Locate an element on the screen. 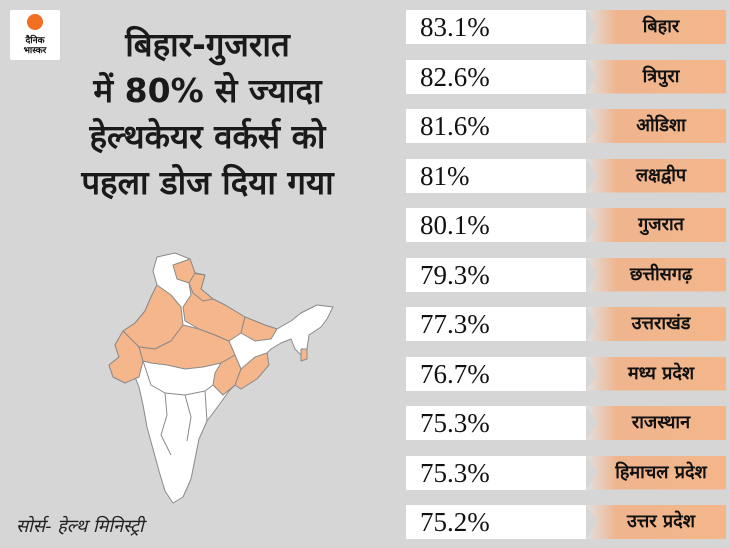  bar-value-label: 76.7% is located at coordinates (496, 373).